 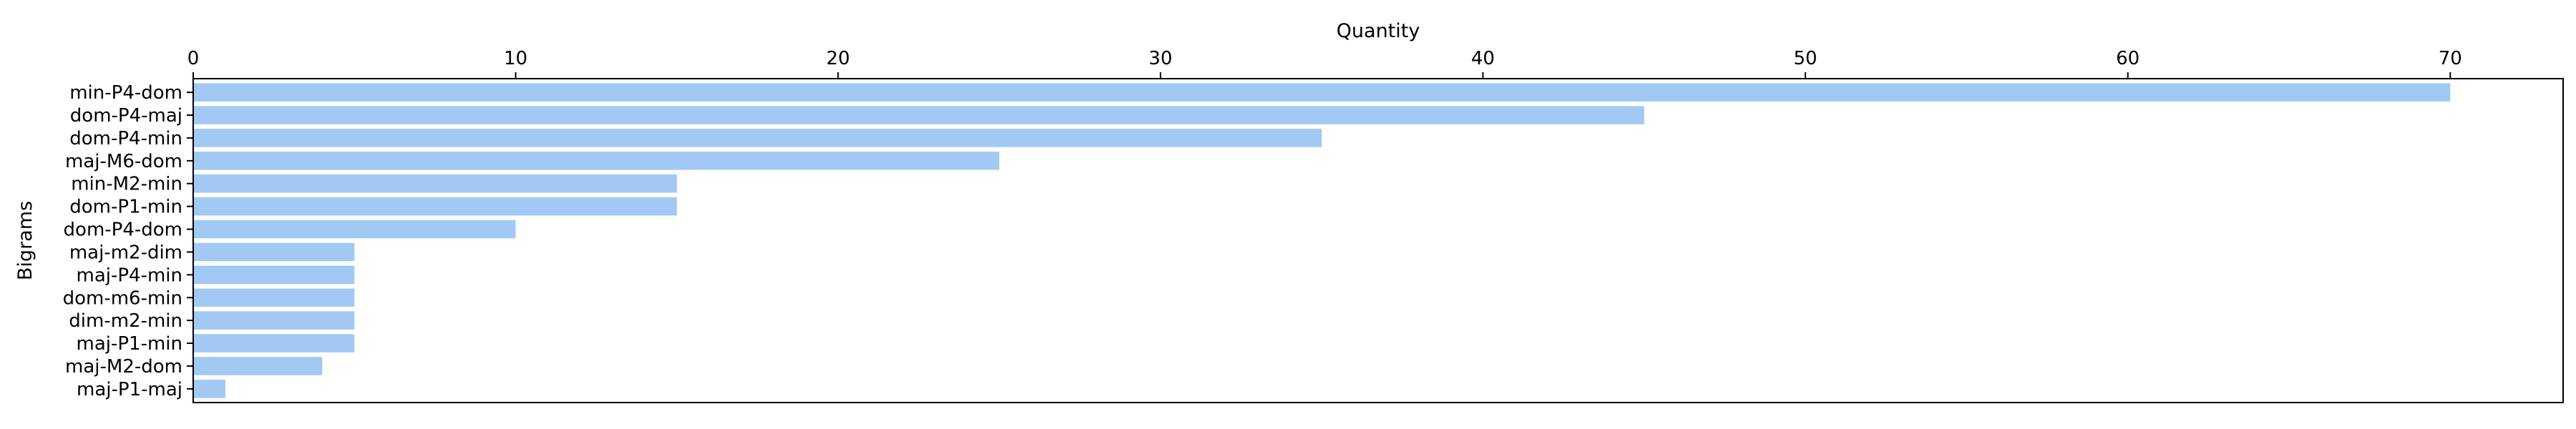 What do you see at coordinates (129, 389) in the screenshot?
I see `y-tick-label: maj-P1-maj` at bounding box center [129, 389].